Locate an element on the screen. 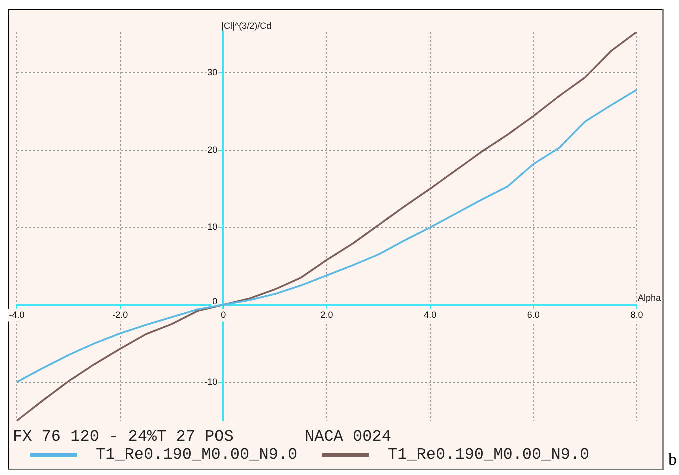 The height and width of the screenshot is (475, 679). x-tick-label: 4.0 is located at coordinates (430, 315).